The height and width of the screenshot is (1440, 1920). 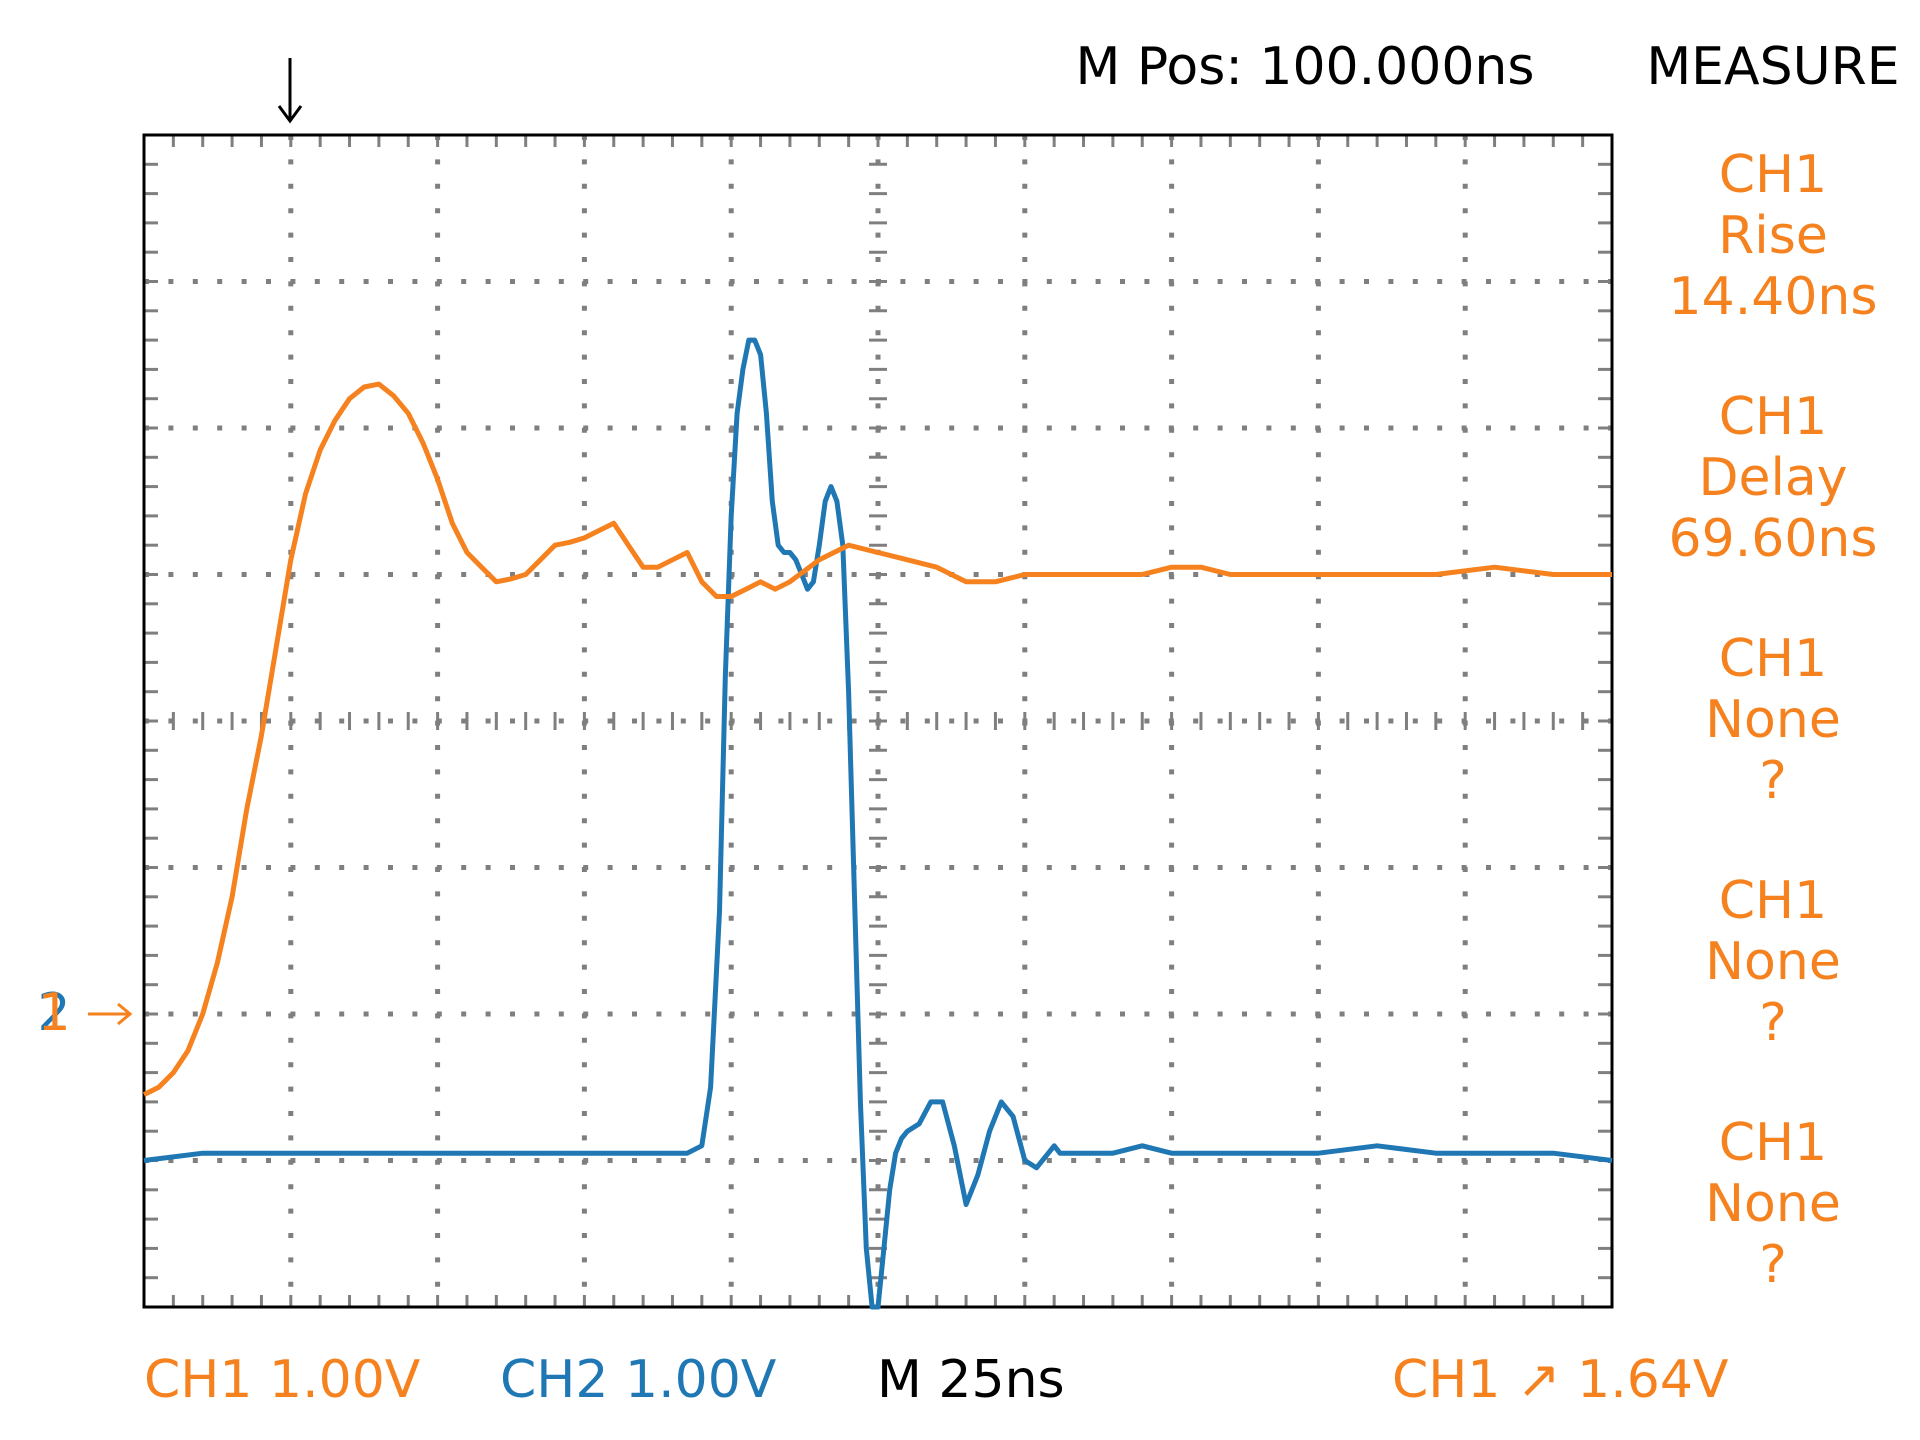 I want to click on ch2-ground-label: 2, so click(x=53, y=1013).